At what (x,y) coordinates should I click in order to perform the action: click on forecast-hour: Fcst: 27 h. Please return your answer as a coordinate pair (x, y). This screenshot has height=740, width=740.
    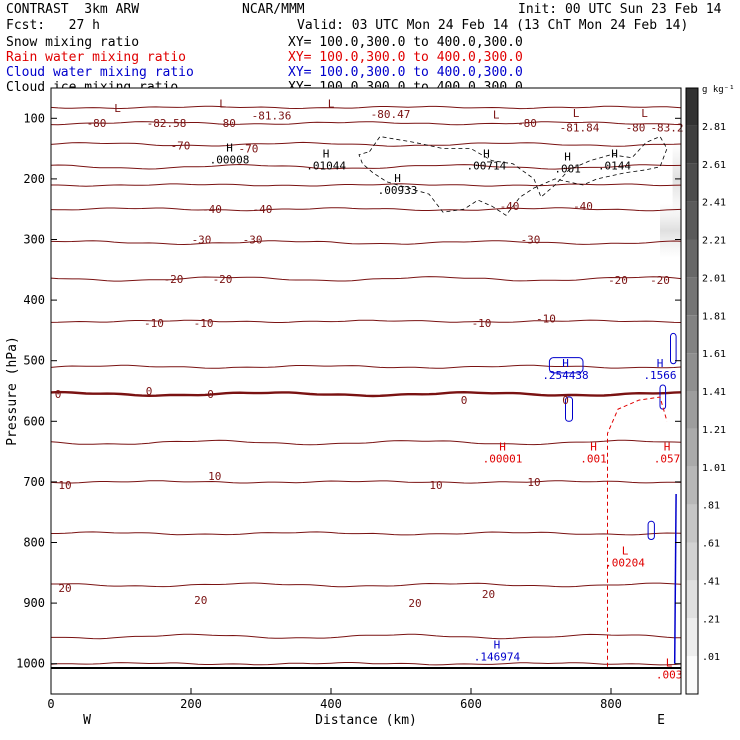
    Looking at the image, I should click on (53, 25).